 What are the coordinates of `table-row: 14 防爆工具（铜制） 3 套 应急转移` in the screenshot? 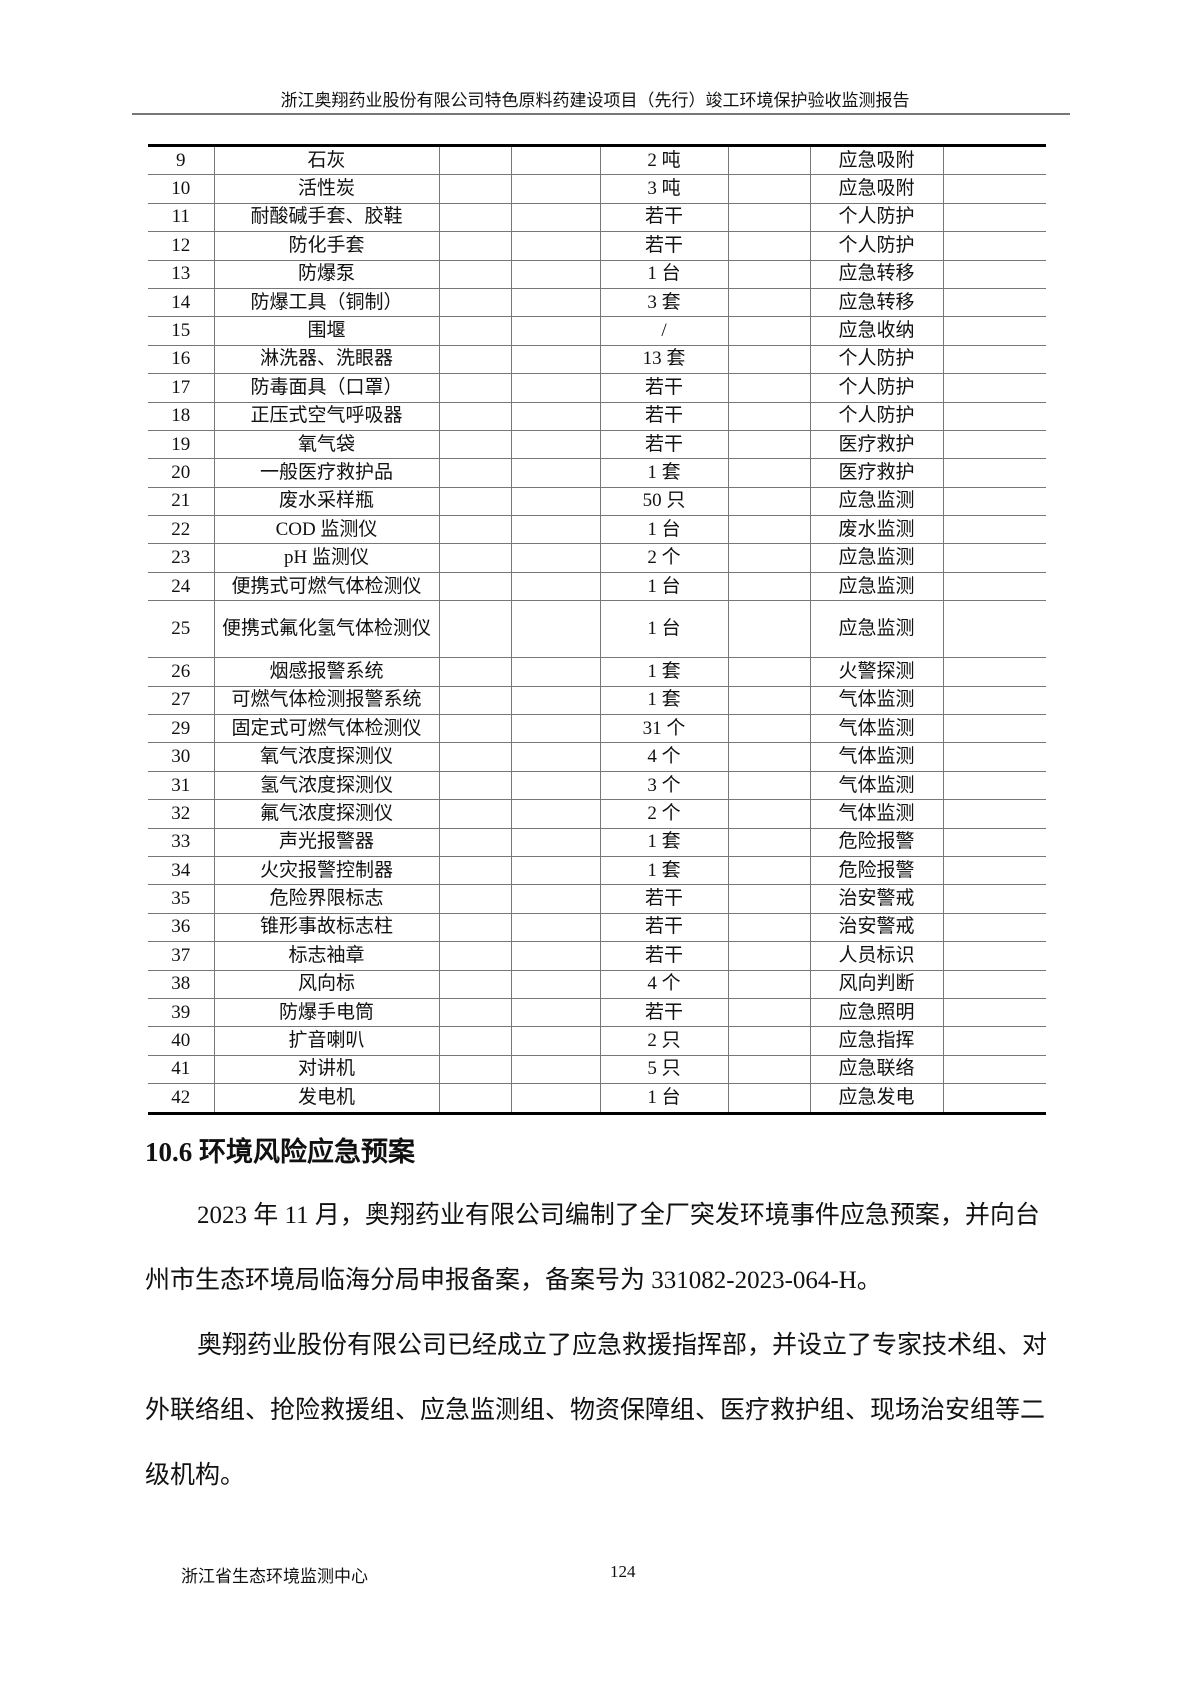 It's located at (597, 302).